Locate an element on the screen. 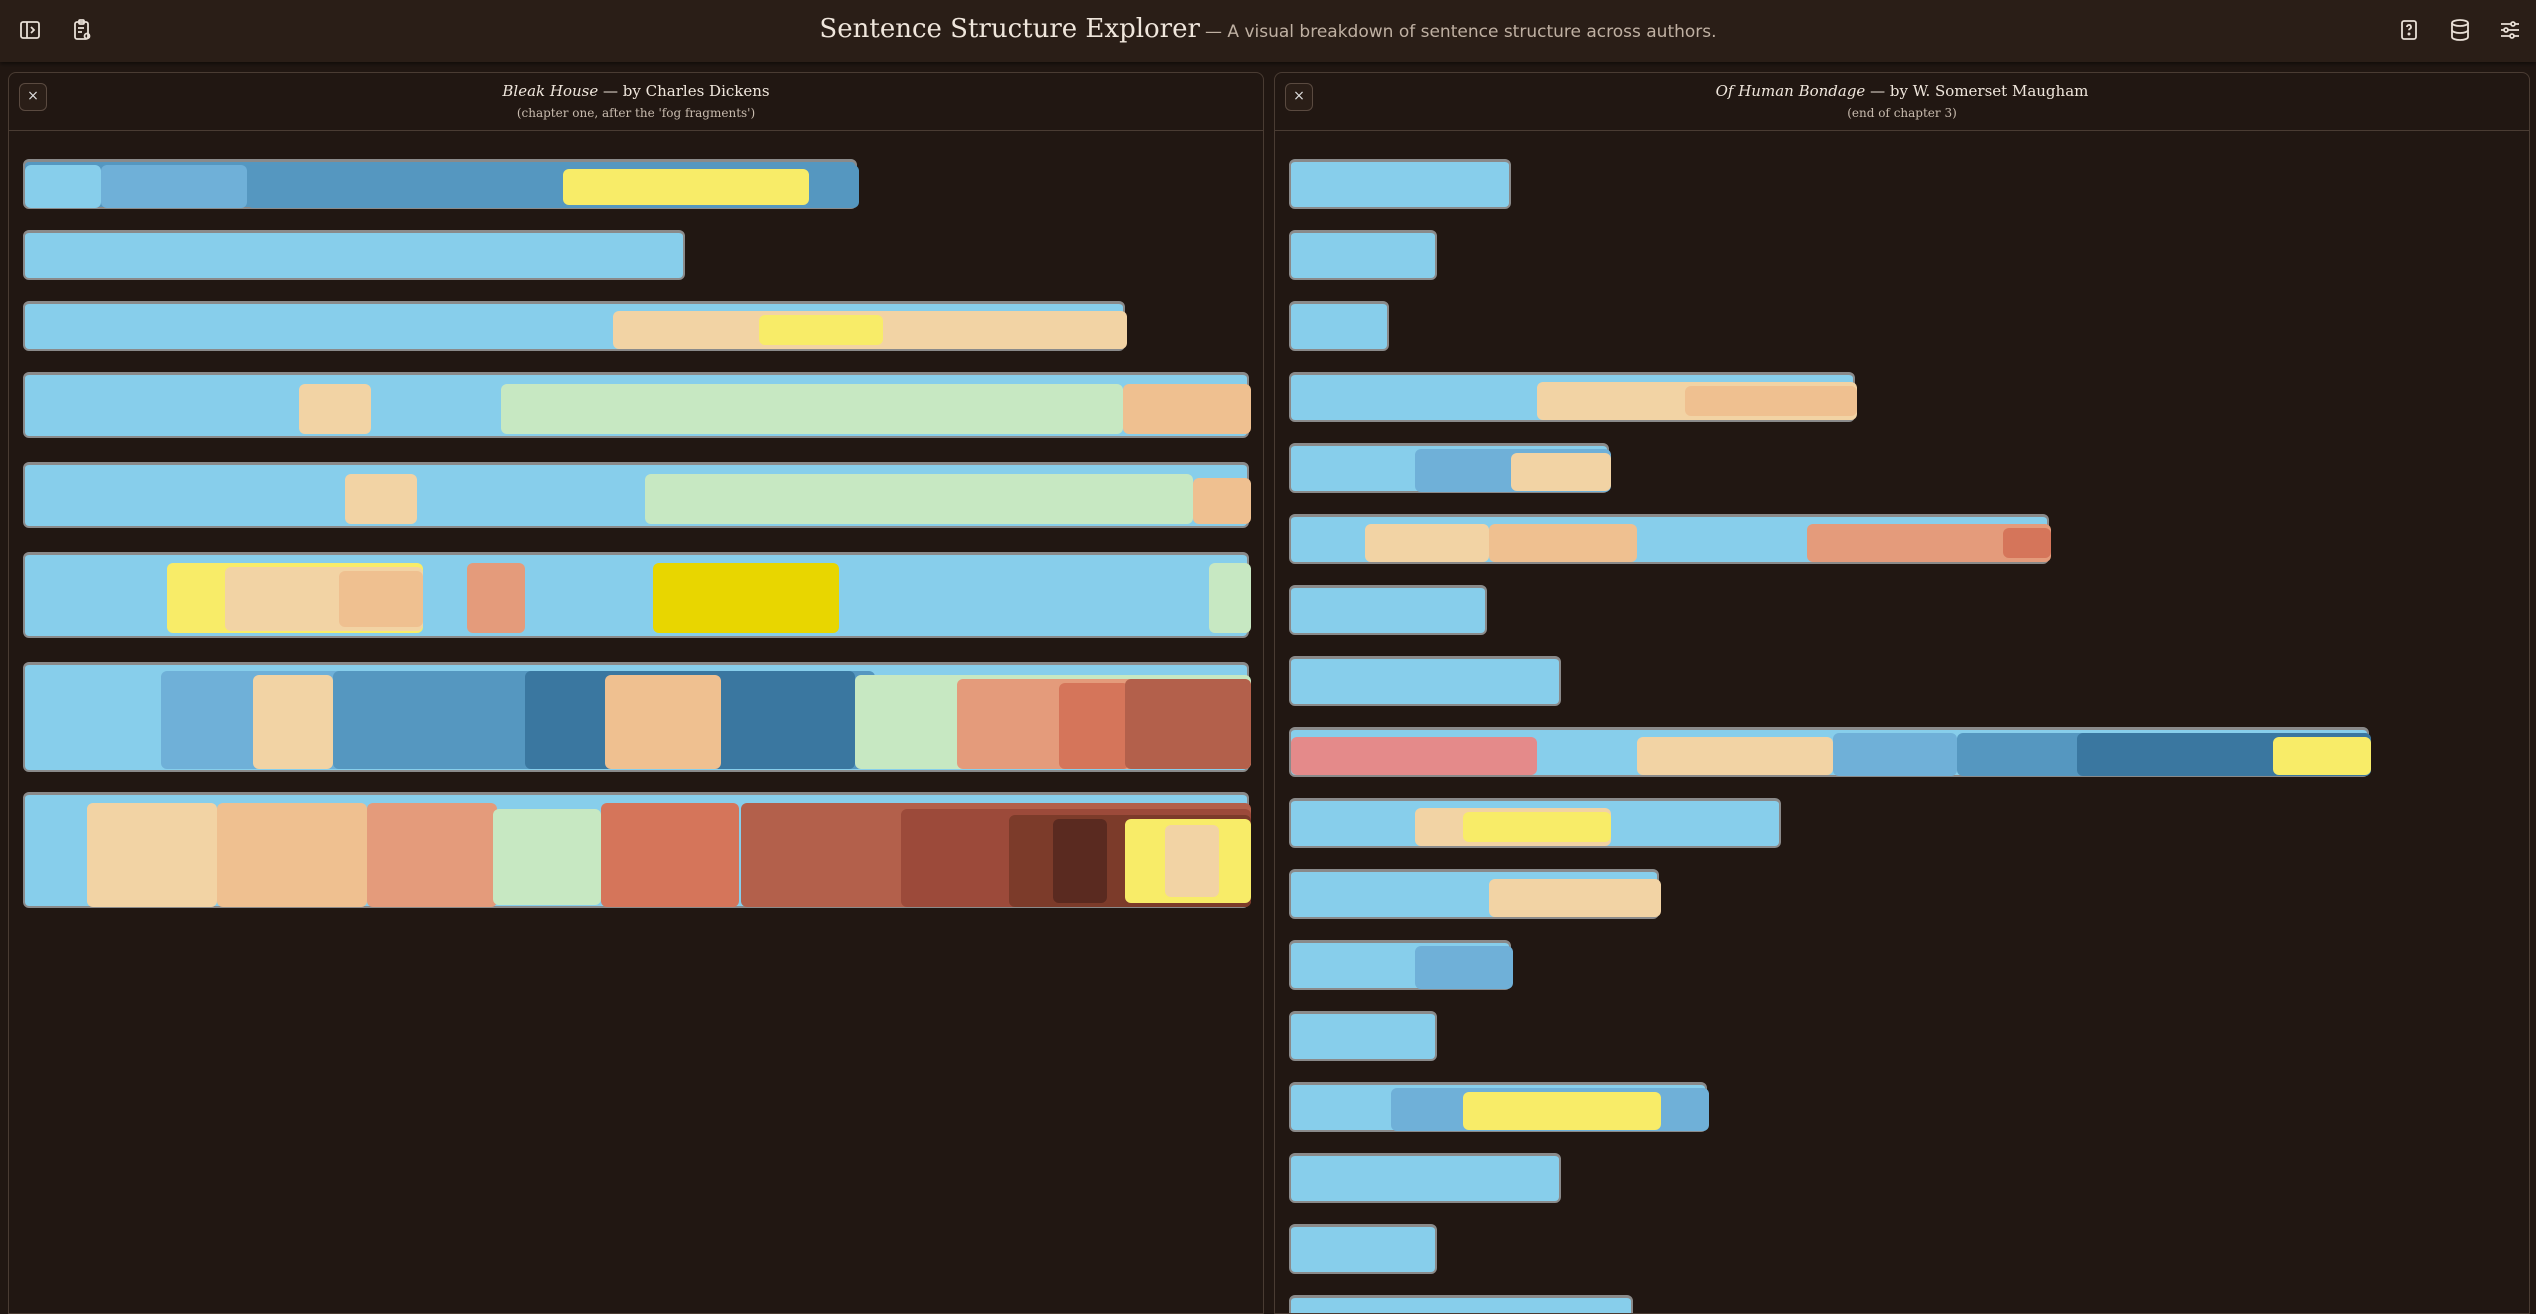  right-panel-note: (end of chapter 3) is located at coordinates (1902, 113).